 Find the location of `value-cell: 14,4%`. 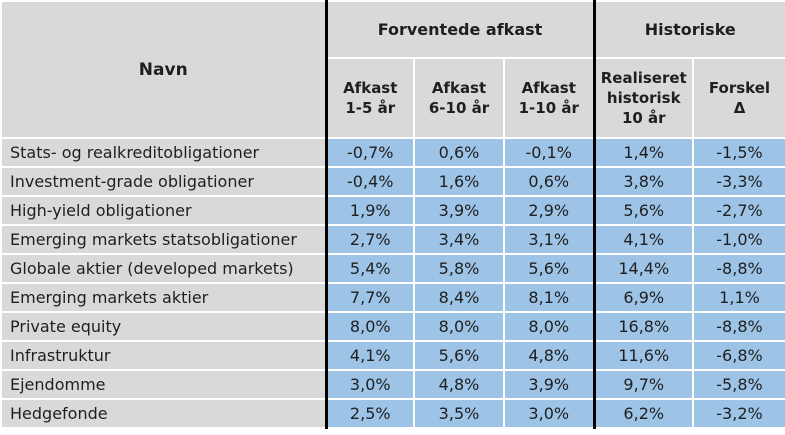

value-cell: 14,4% is located at coordinates (643, 268).